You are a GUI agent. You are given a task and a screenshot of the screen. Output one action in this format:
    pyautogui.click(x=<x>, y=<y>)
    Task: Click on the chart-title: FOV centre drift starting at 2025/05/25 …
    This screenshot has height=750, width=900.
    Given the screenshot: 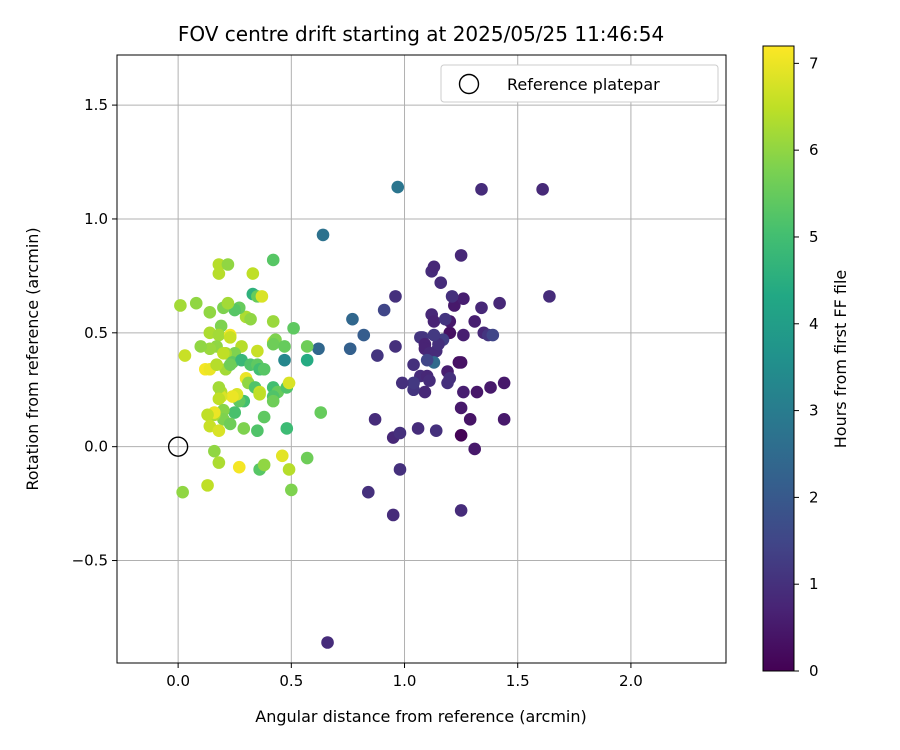 What is the action you would take?
    pyautogui.click(x=421, y=34)
    